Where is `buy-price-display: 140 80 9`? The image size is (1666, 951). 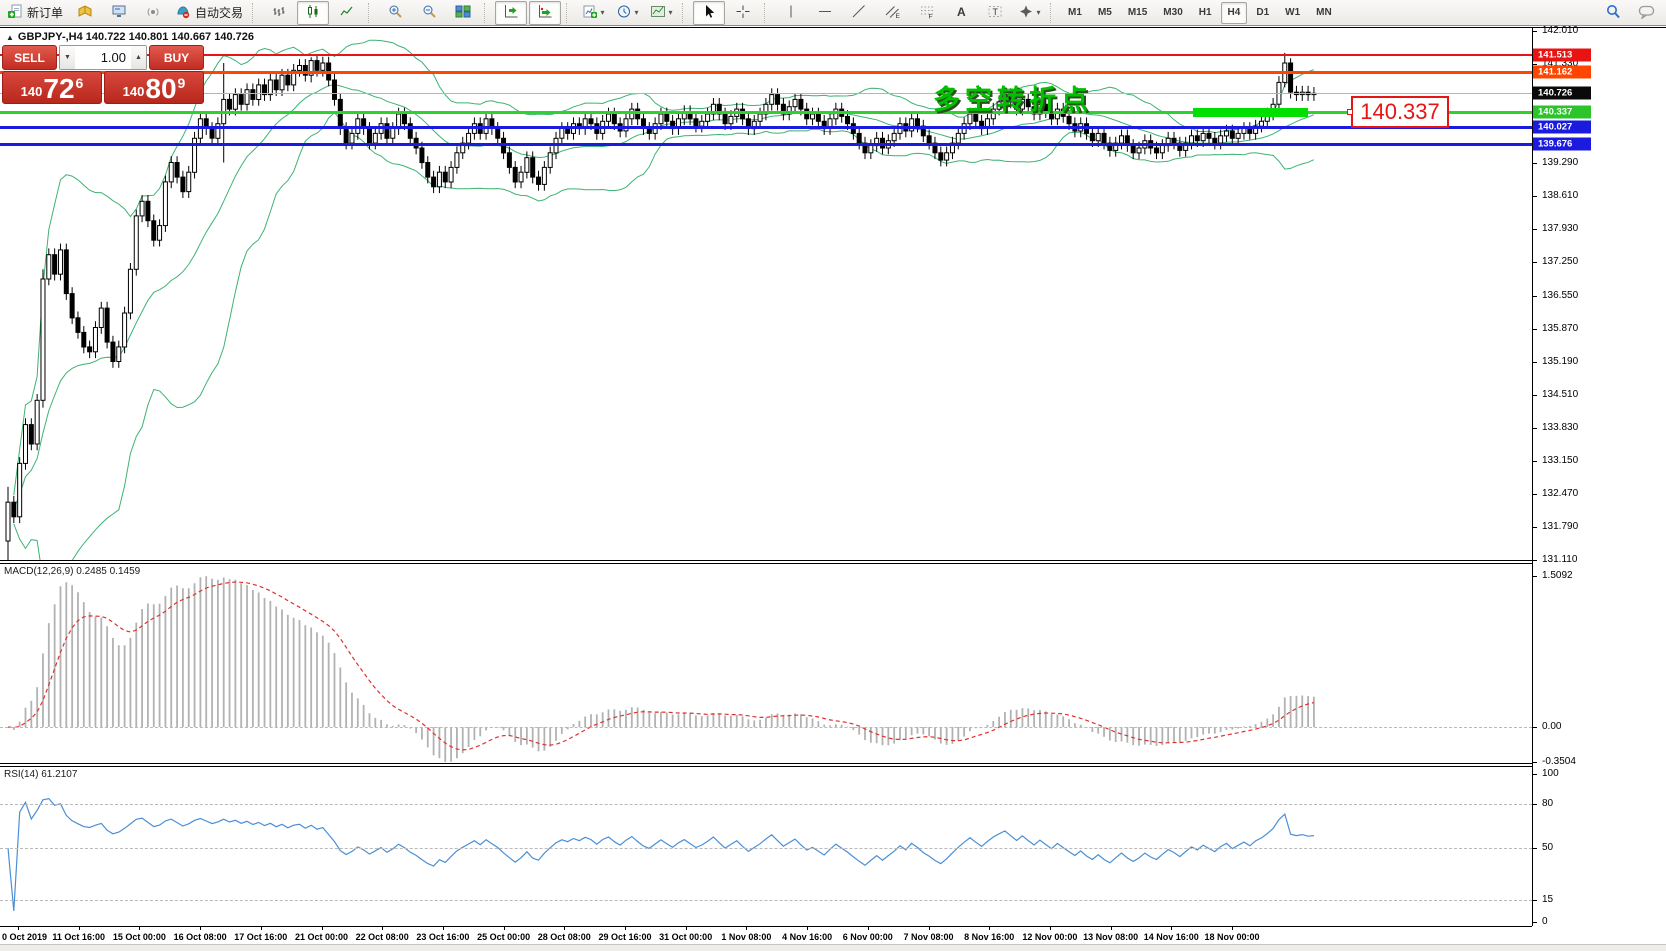 buy-price-display: 140 80 9 is located at coordinates (154, 87).